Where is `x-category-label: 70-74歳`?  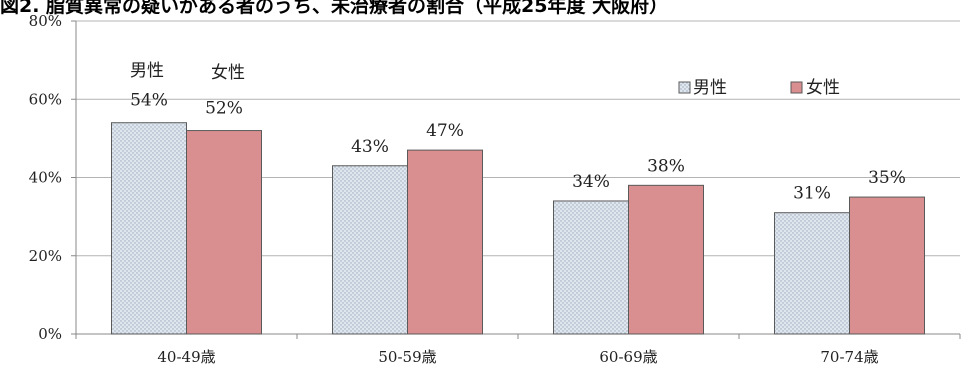 x-category-label: 70-74歳 is located at coordinates (849, 357).